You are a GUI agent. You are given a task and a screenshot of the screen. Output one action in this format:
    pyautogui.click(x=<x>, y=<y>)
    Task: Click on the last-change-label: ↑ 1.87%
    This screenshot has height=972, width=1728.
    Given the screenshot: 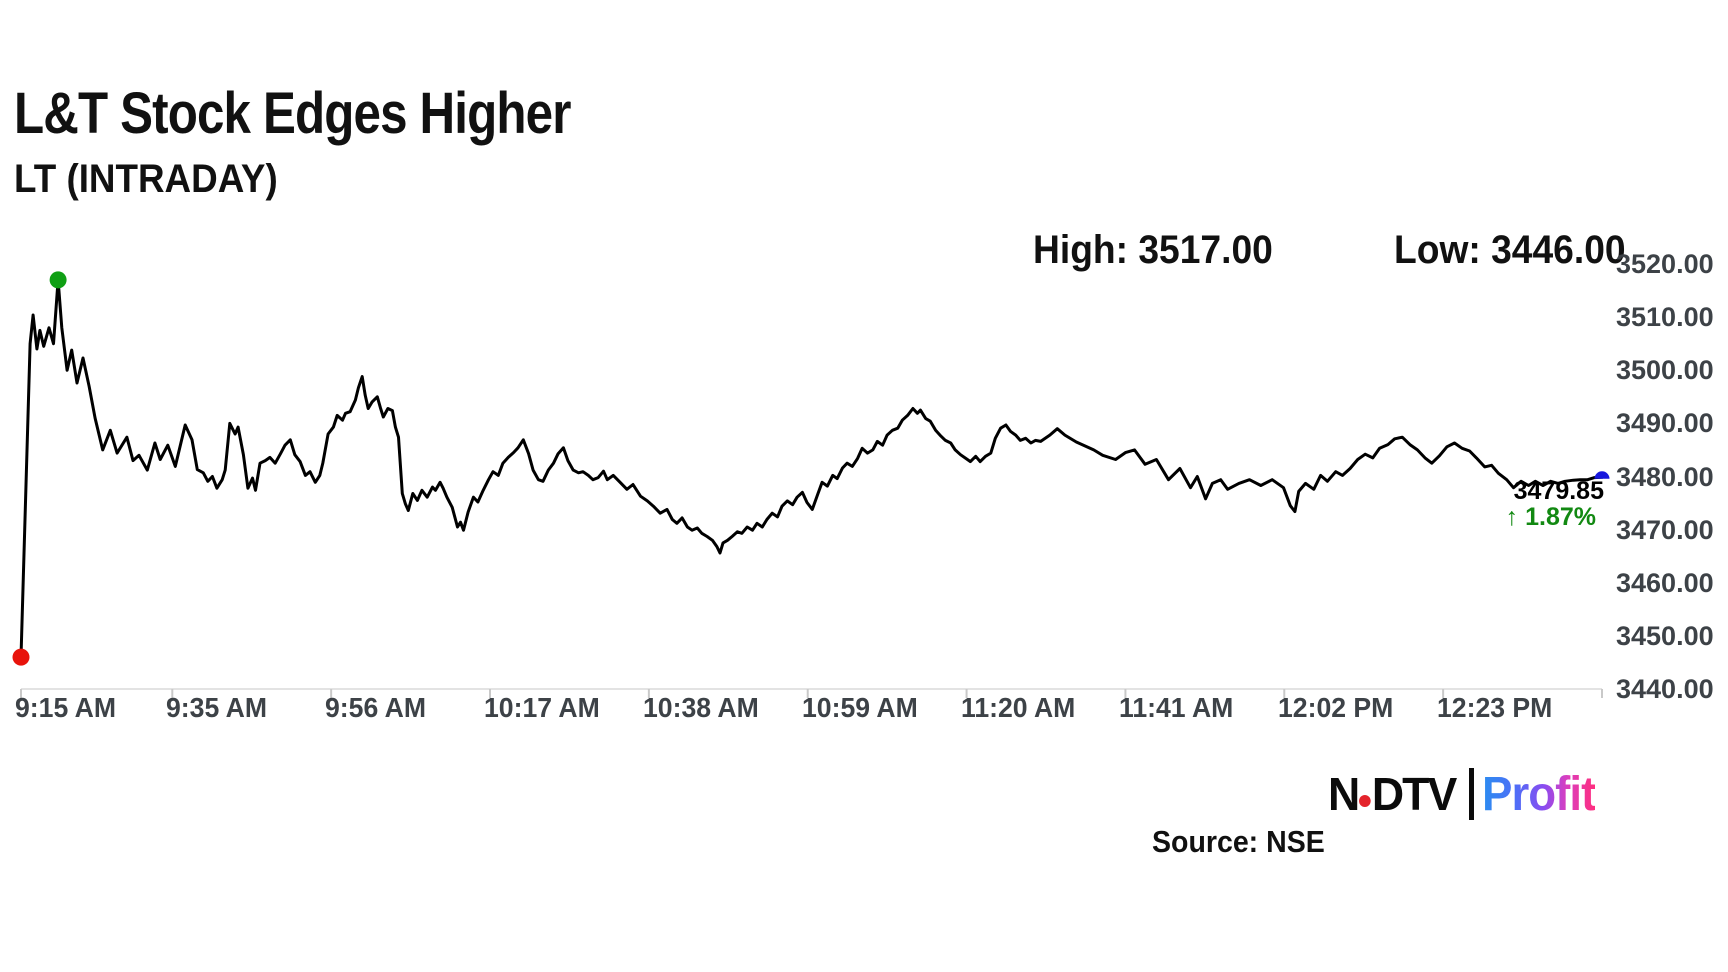 What is the action you would take?
    pyautogui.click(x=1551, y=517)
    